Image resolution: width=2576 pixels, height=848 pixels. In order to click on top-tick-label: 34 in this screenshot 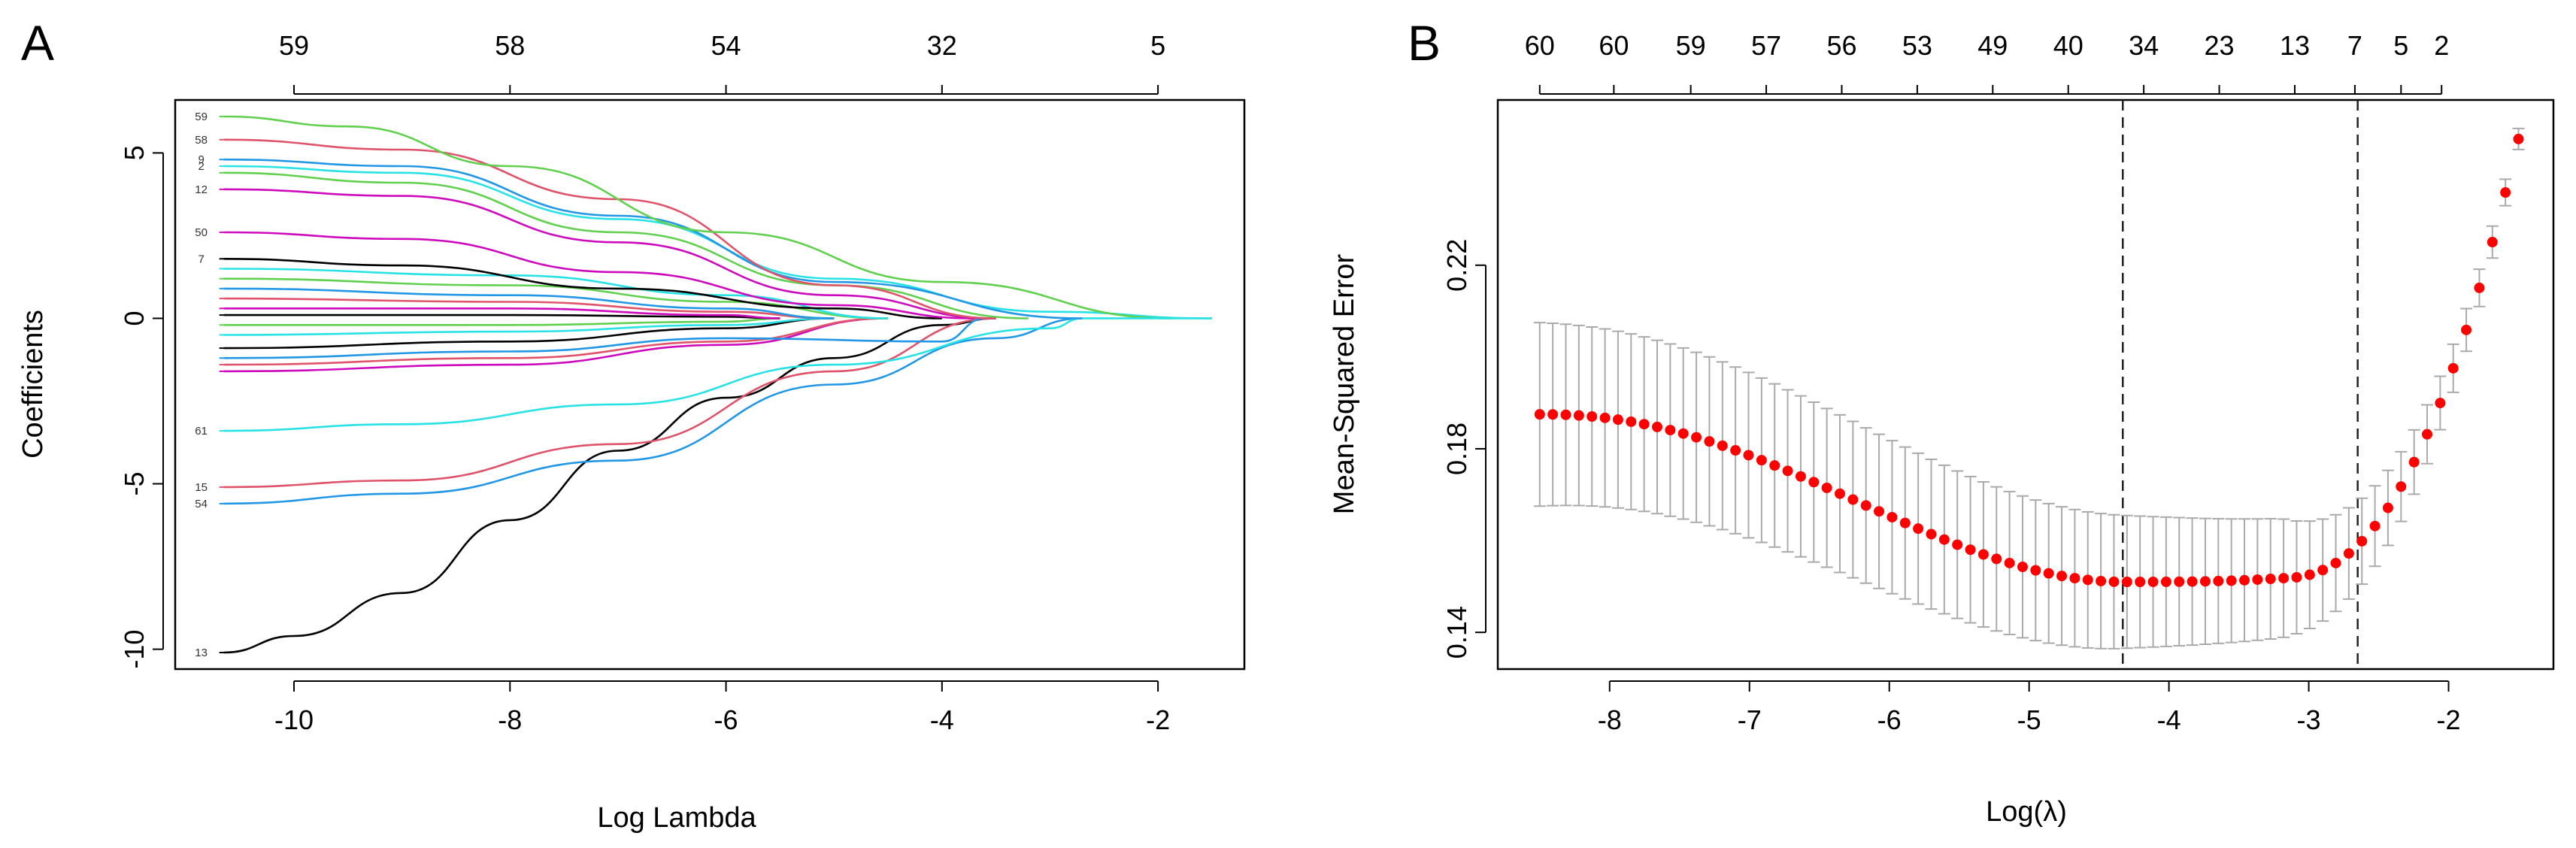, I will do `click(2144, 45)`.